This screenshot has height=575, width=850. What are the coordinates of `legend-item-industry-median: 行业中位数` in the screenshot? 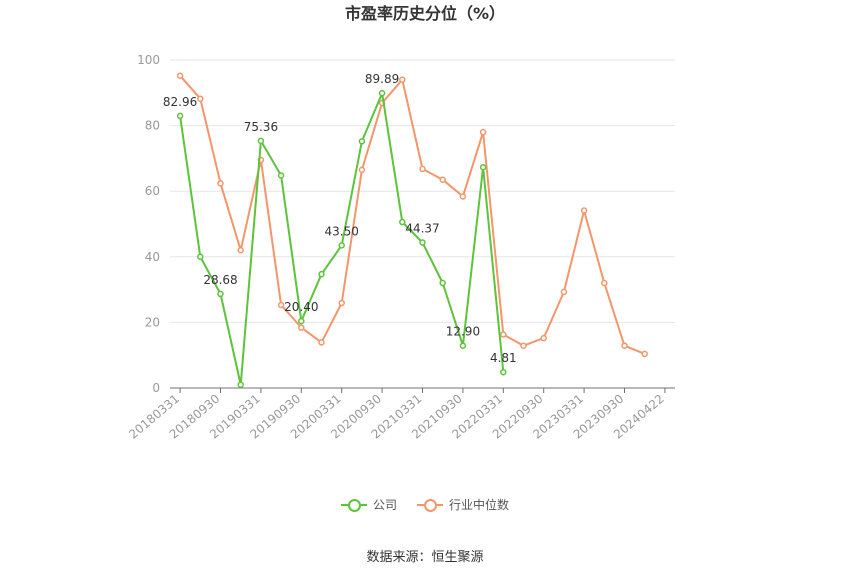 It's located at (463, 504).